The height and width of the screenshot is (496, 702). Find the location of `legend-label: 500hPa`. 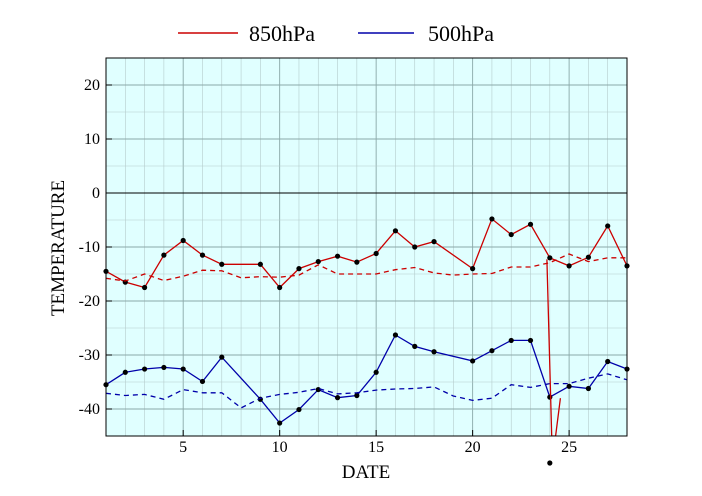

legend-label: 500hPa is located at coordinates (461, 33).